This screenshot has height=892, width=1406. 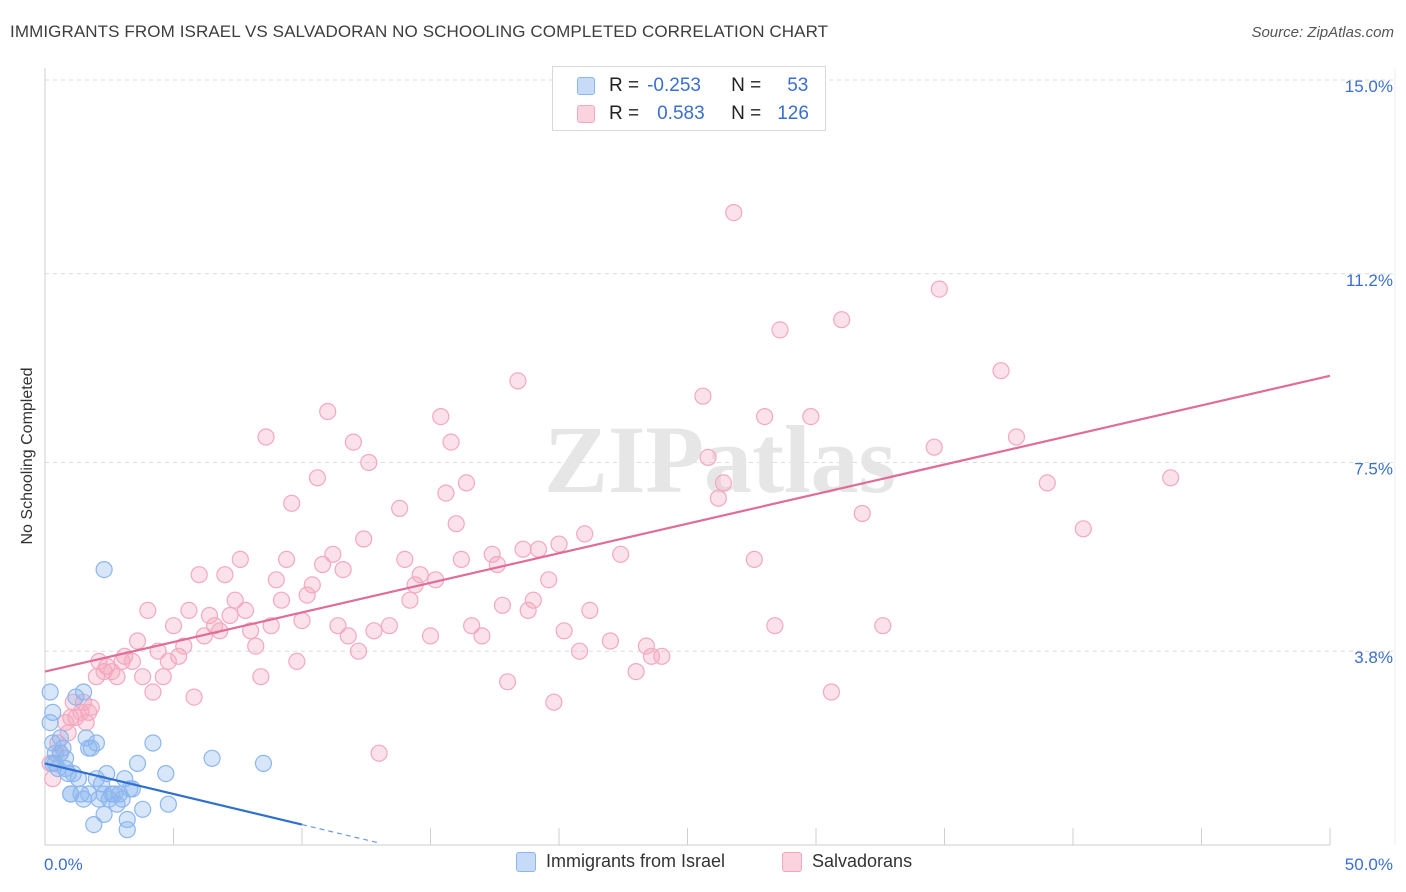 What do you see at coordinates (693, 114) in the screenshot?
I see `legend-row-salvadorans: R = 0.583 N = 126` at bounding box center [693, 114].